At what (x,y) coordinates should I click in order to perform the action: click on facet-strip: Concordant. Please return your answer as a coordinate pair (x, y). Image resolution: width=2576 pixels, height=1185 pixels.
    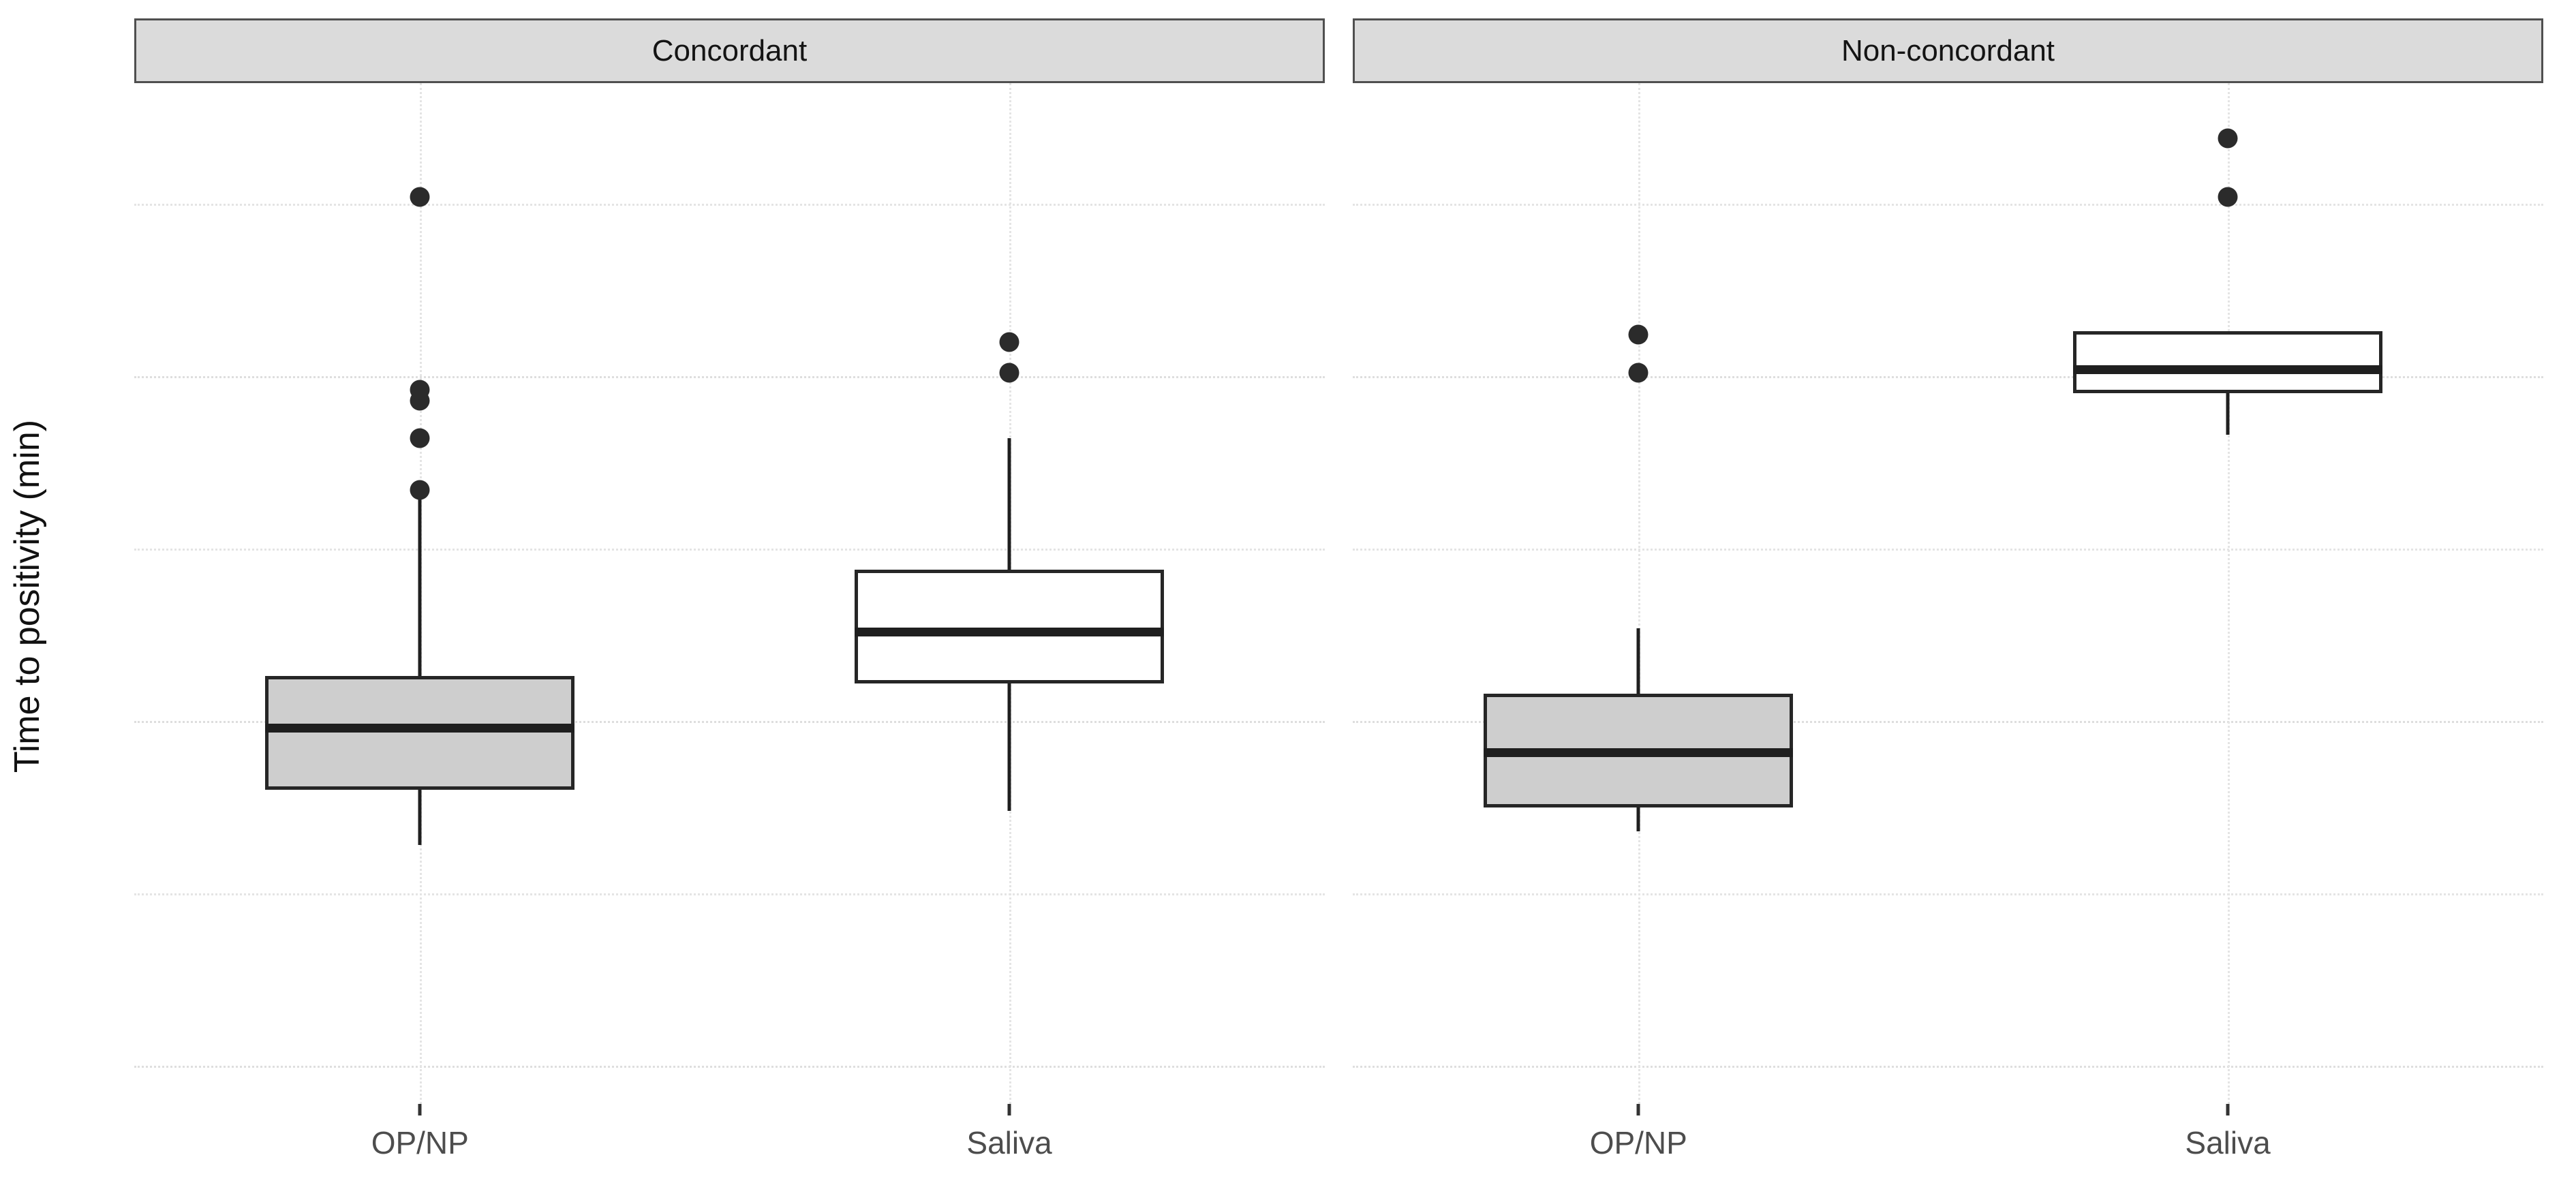
    Looking at the image, I should click on (730, 50).